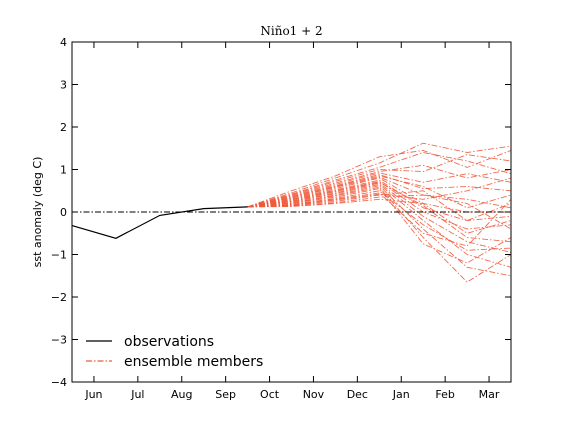 The height and width of the screenshot is (425, 567). What do you see at coordinates (63, 42) in the screenshot?
I see `y-tick-label: 4` at bounding box center [63, 42].